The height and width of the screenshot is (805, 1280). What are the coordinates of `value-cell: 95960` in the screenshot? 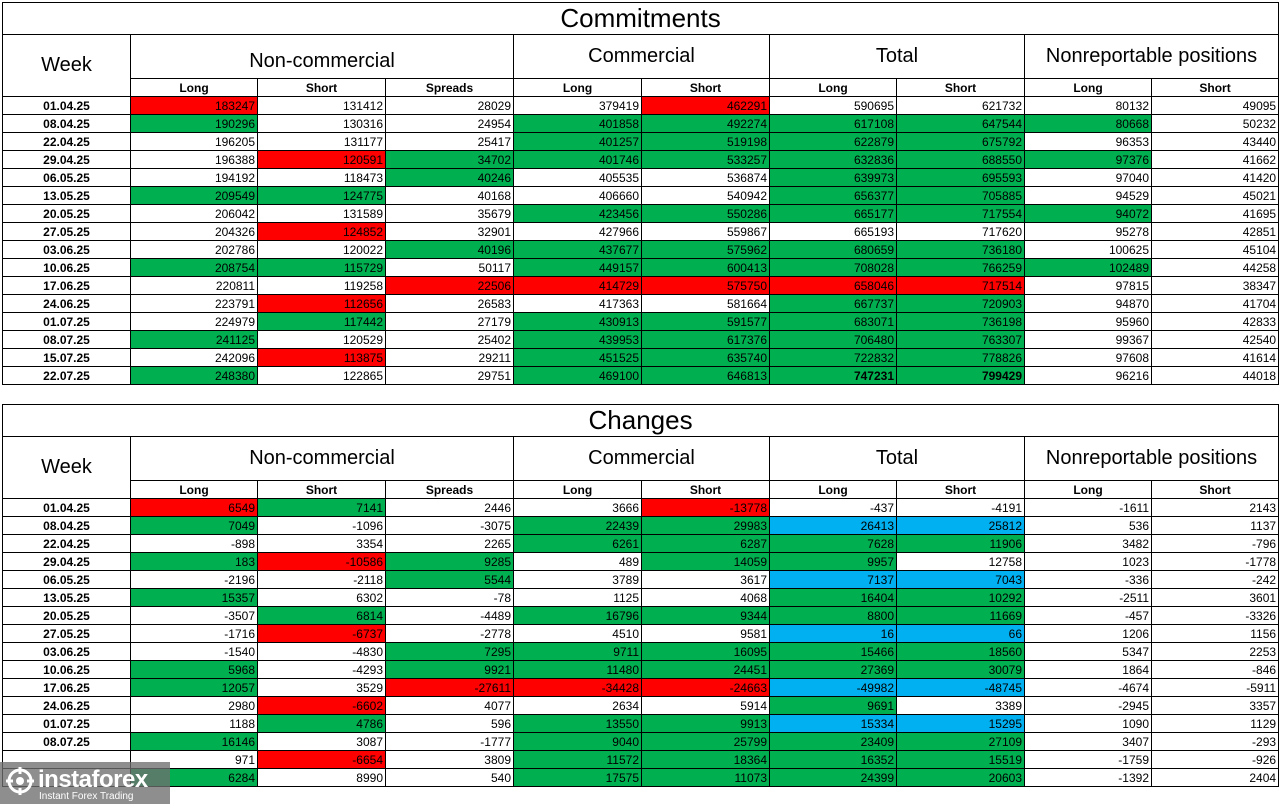 It's located at (1088, 321).